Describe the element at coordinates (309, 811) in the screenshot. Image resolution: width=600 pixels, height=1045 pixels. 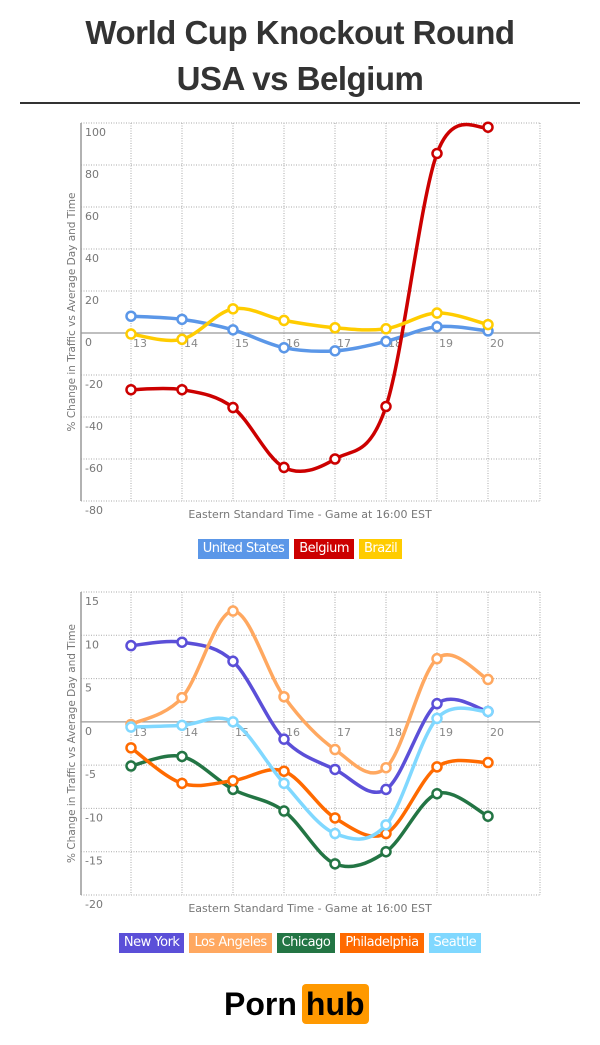
I see `series-line-chicago` at that location.